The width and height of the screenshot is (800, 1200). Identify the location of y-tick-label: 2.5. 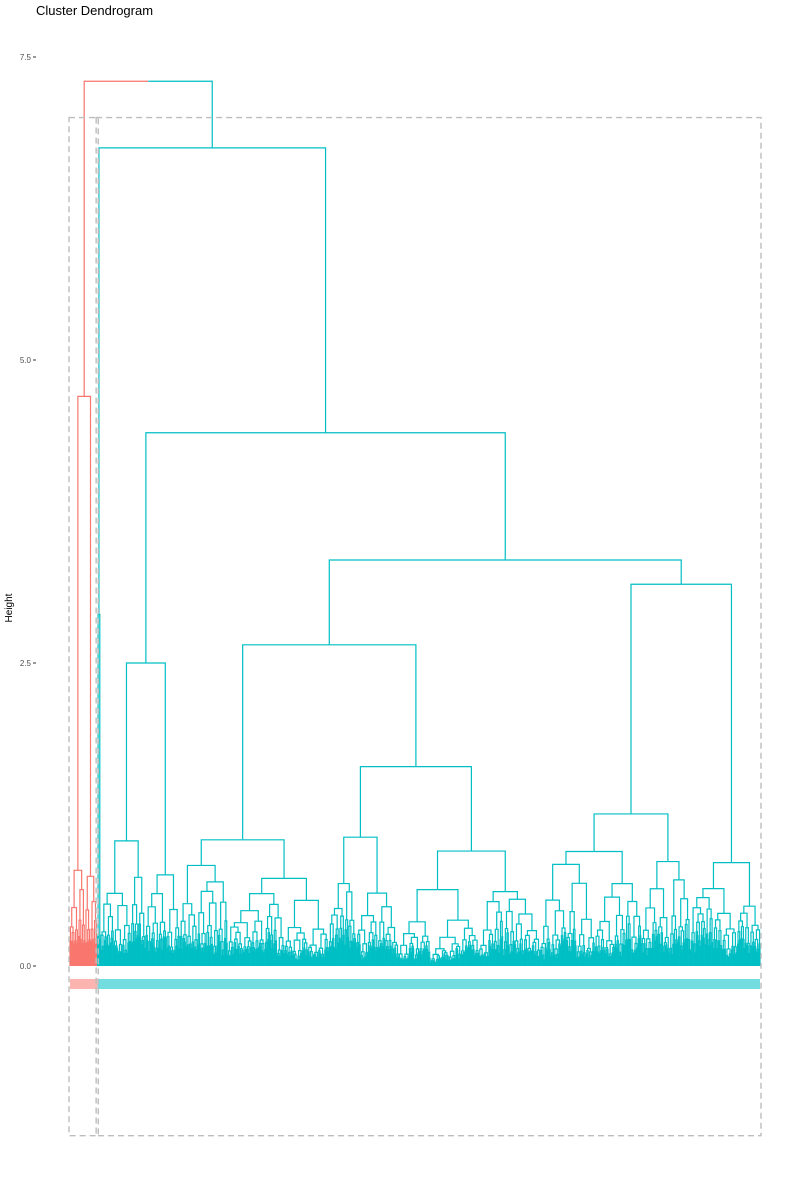
(26, 663).